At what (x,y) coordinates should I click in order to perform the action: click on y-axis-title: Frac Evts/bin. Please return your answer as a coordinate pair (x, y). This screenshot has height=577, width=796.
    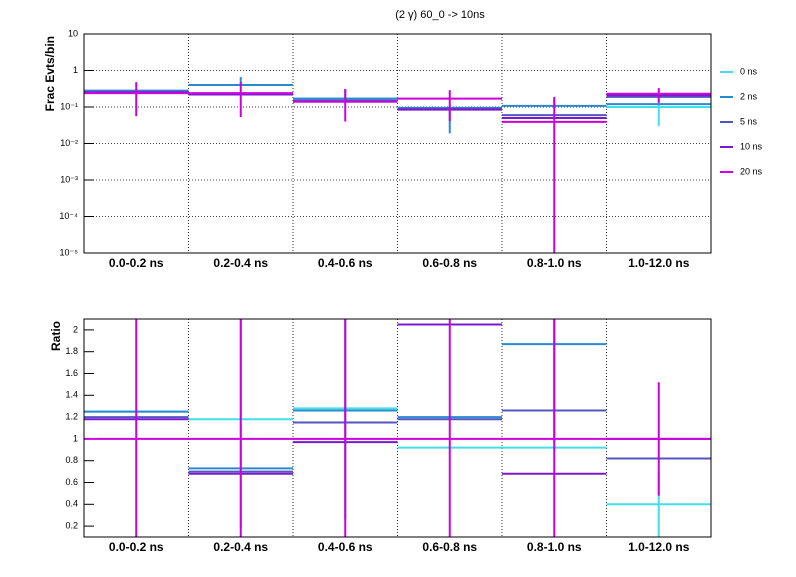
    Looking at the image, I should click on (50, 73).